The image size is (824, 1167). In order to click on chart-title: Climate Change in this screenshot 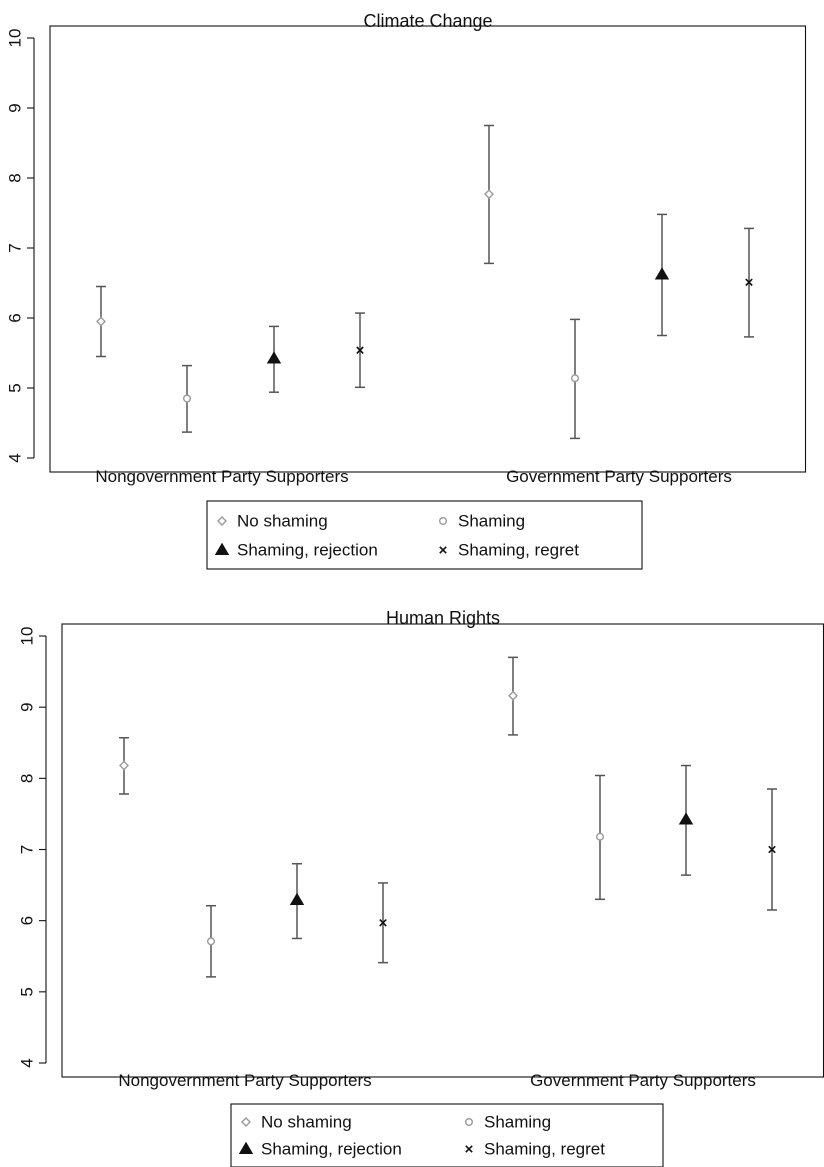, I will do `click(427, 21)`.